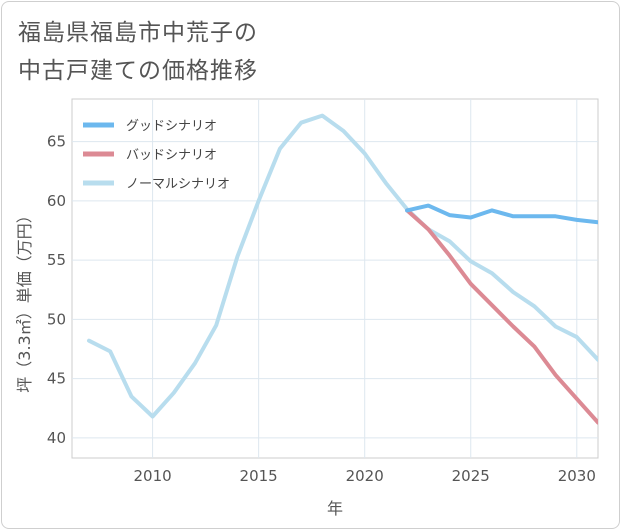 The height and width of the screenshot is (530, 621). Describe the element at coordinates (577, 476) in the screenshot. I see `x-tick-label-2030: 2030` at that location.